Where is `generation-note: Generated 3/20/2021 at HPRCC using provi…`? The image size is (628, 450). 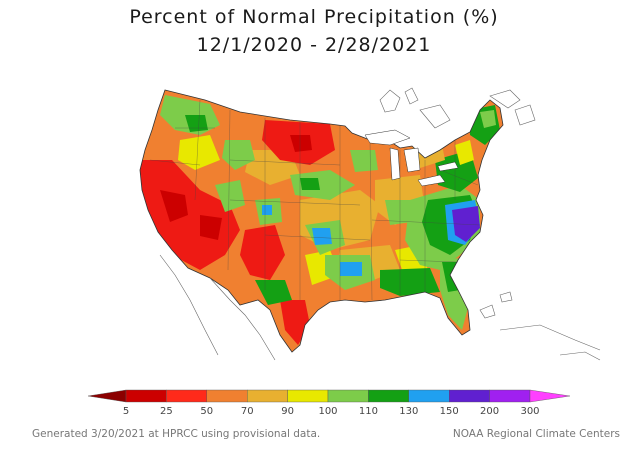 generation-note: Generated 3/20/2021 at HPRCC using provi… is located at coordinates (176, 434).